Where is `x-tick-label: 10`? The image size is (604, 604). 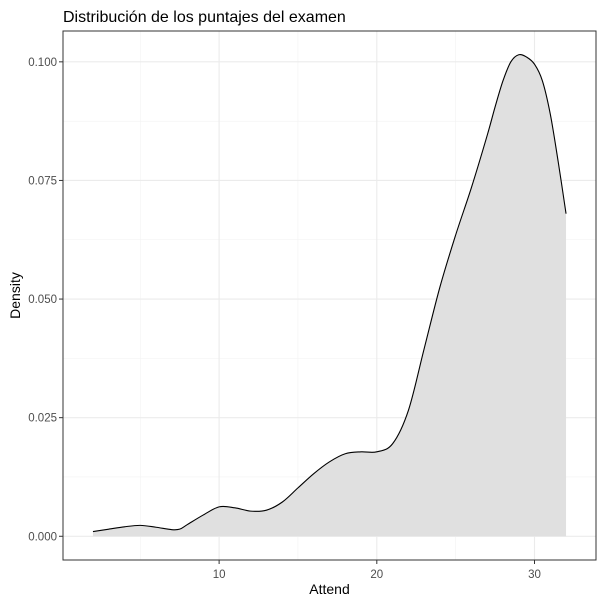 x-tick-label: 10 is located at coordinates (219, 575).